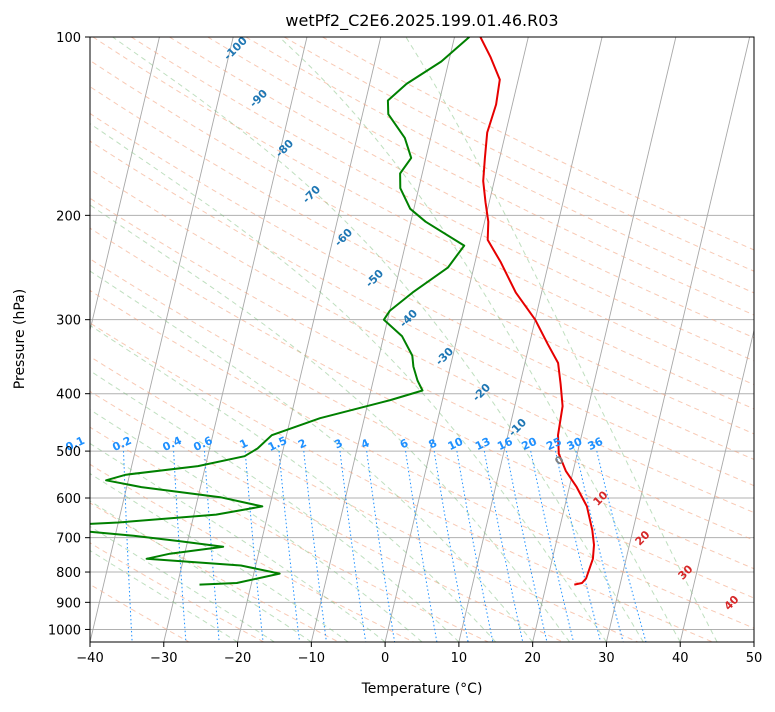 The image size is (775, 712). What do you see at coordinates (385, 658) in the screenshot?
I see `x-tick-label: 0` at bounding box center [385, 658].